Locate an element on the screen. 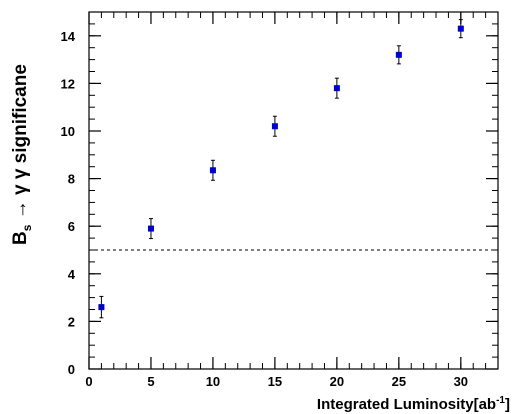 This screenshot has width=513, height=414. y-tick-label: 14 is located at coordinates (68, 36).